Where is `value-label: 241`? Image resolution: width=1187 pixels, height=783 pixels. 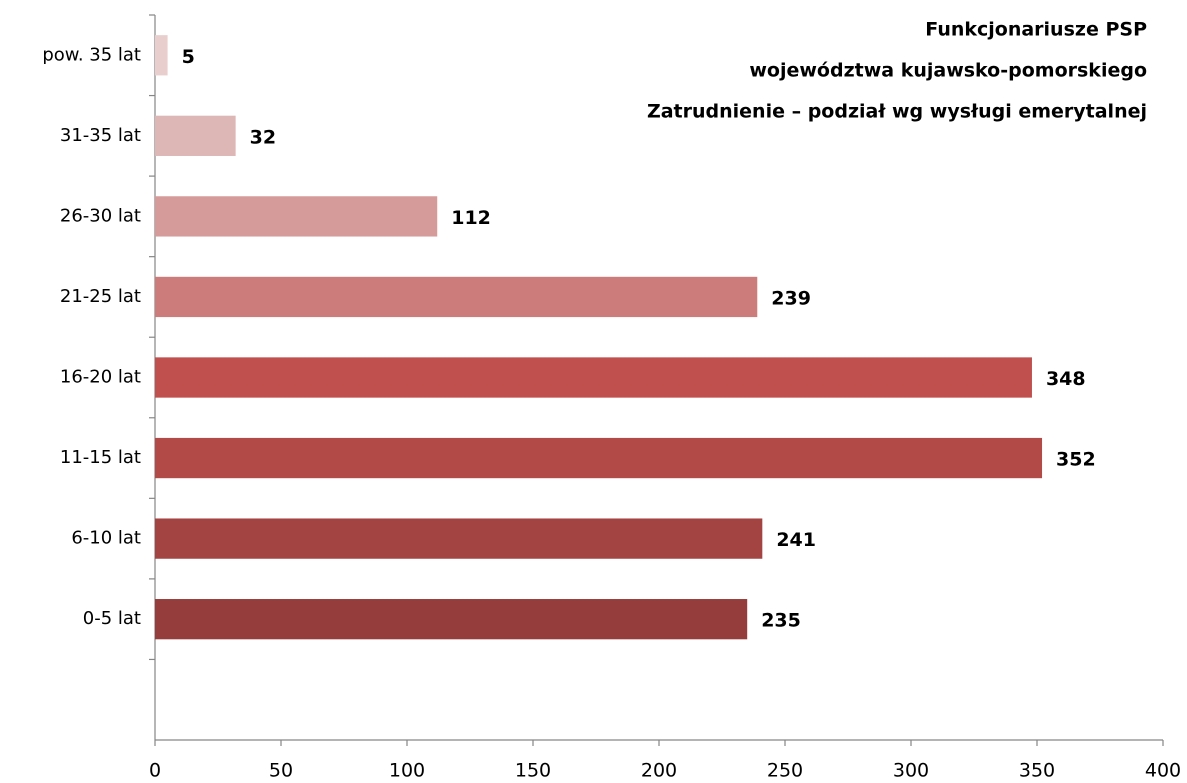
value-label: 241 is located at coordinates (796, 540).